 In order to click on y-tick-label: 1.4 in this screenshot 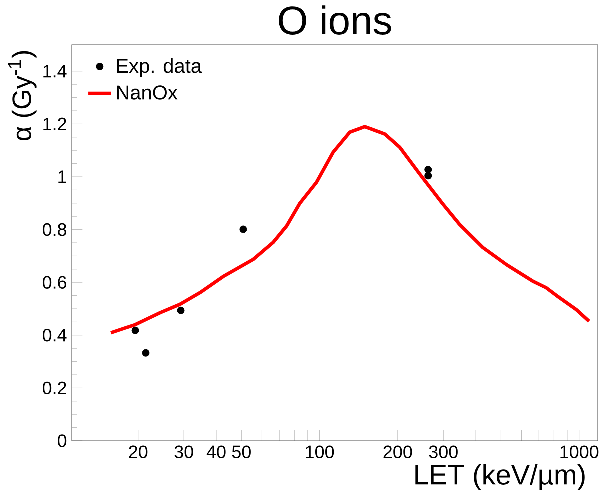, I will do `click(55, 71)`.